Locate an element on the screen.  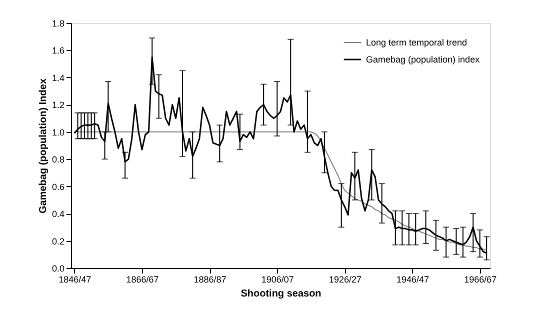
x-tick-label: 1866/67 is located at coordinates (142, 279).